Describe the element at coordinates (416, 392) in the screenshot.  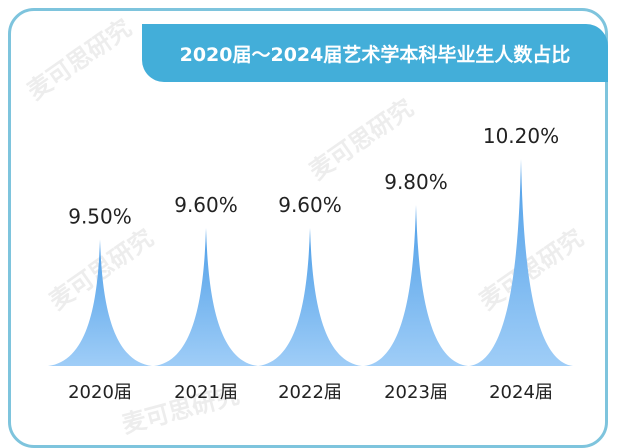
I see `category-label: 2023届` at that location.